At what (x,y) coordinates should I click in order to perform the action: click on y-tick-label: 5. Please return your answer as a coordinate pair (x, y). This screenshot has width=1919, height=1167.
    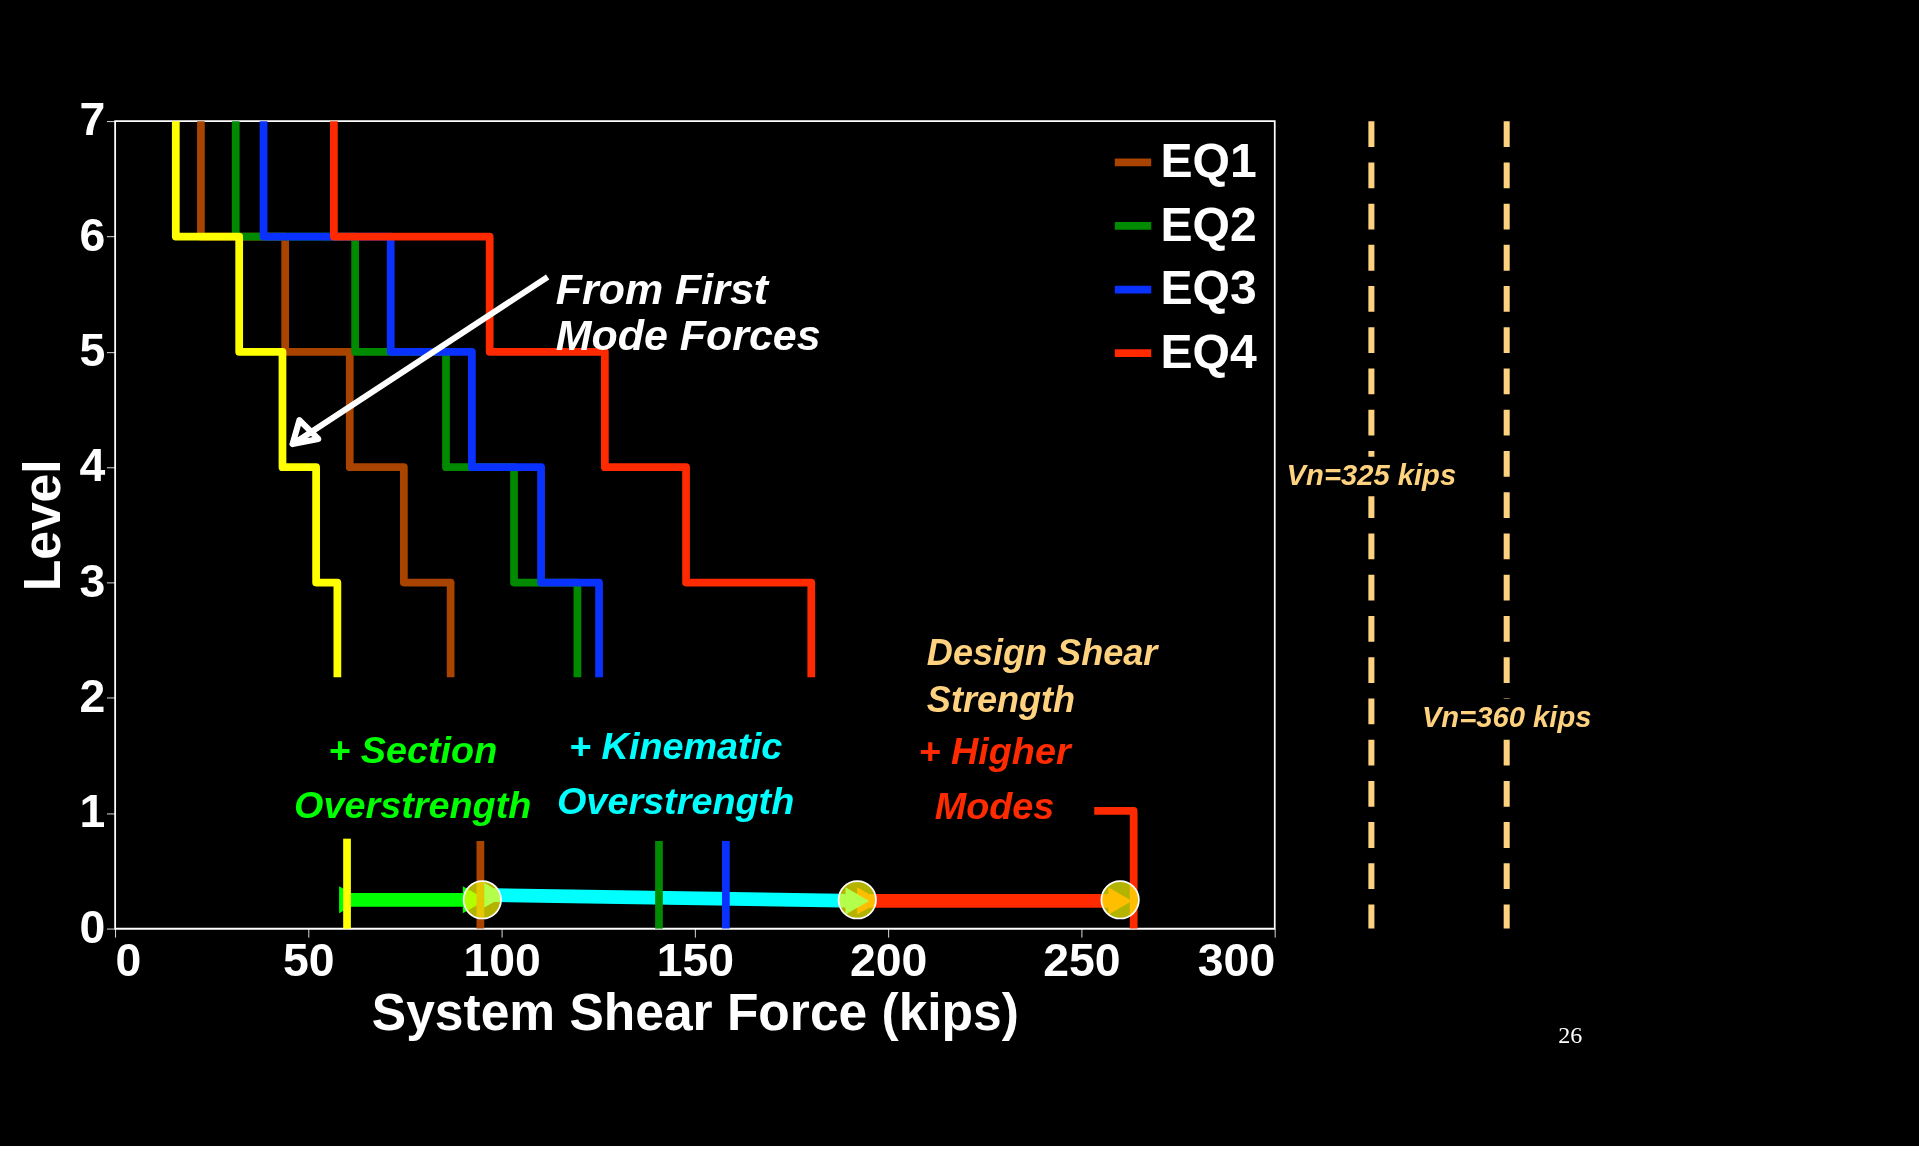
    Looking at the image, I should click on (92, 350).